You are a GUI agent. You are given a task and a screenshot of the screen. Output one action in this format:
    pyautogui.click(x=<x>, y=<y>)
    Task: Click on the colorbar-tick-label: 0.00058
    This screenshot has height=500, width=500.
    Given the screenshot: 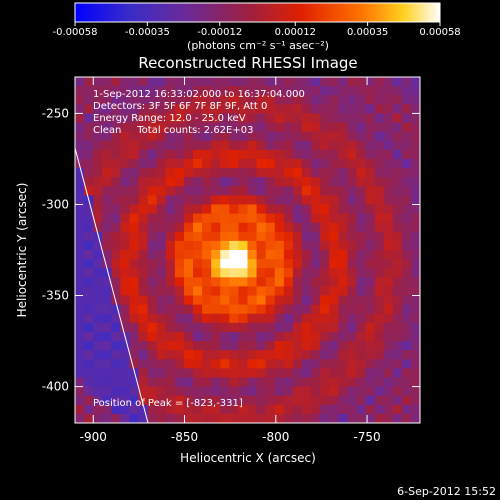 What is the action you would take?
    pyautogui.click(x=439, y=32)
    